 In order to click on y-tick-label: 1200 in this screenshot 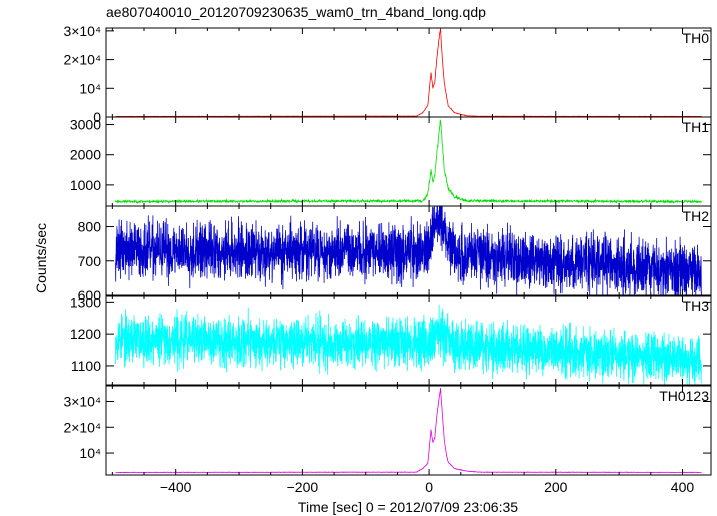, I will do `click(85, 334)`.